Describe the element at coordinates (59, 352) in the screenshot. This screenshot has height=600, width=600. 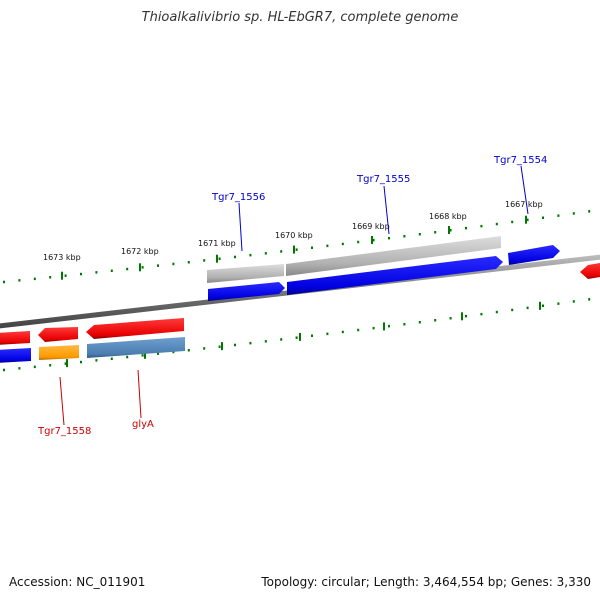
I see `gene-feature-orange` at that location.